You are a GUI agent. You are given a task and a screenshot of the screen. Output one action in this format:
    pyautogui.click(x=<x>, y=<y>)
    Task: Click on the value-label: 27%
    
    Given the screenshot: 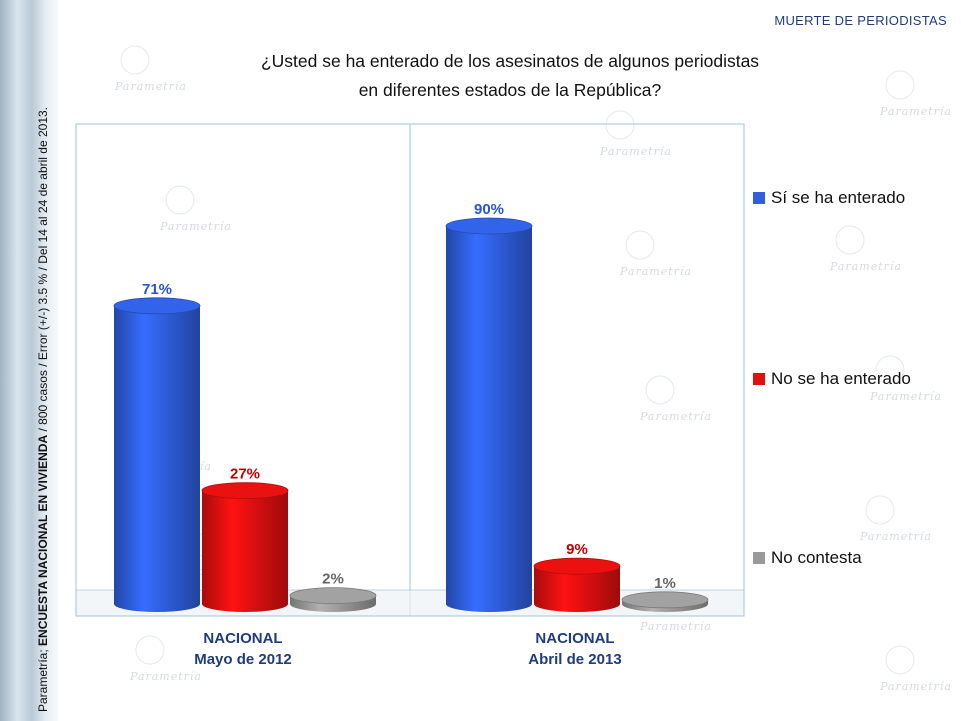 What is the action you would take?
    pyautogui.click(x=245, y=474)
    